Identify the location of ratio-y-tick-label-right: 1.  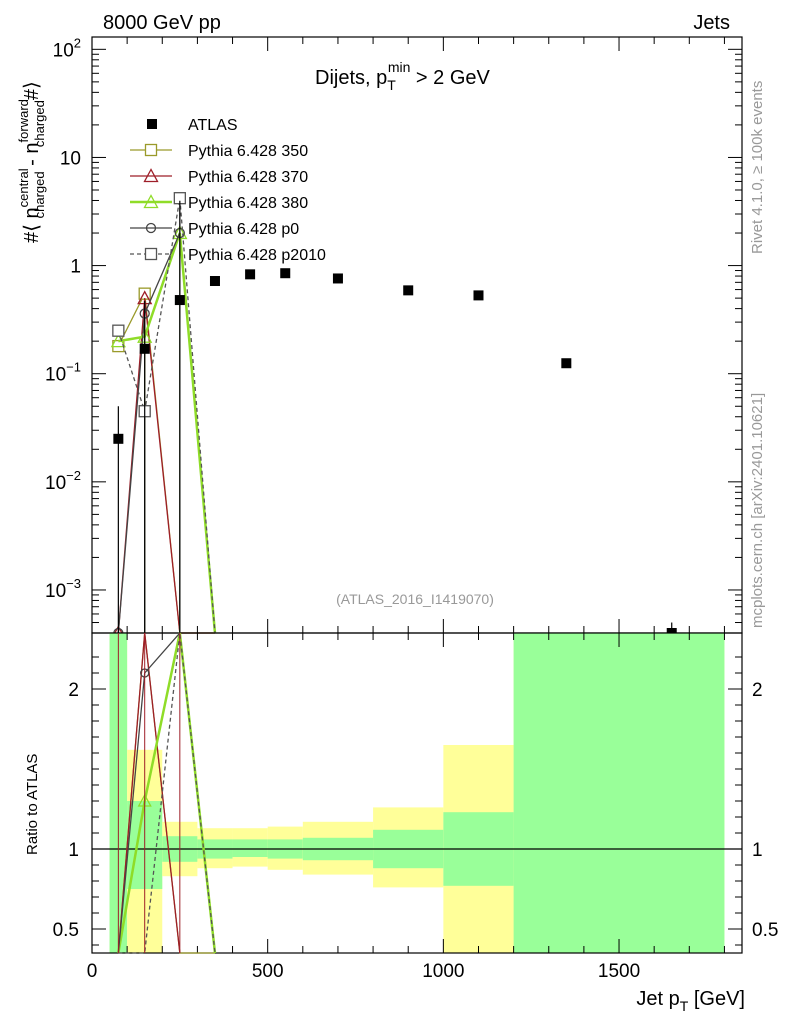
(757, 850).